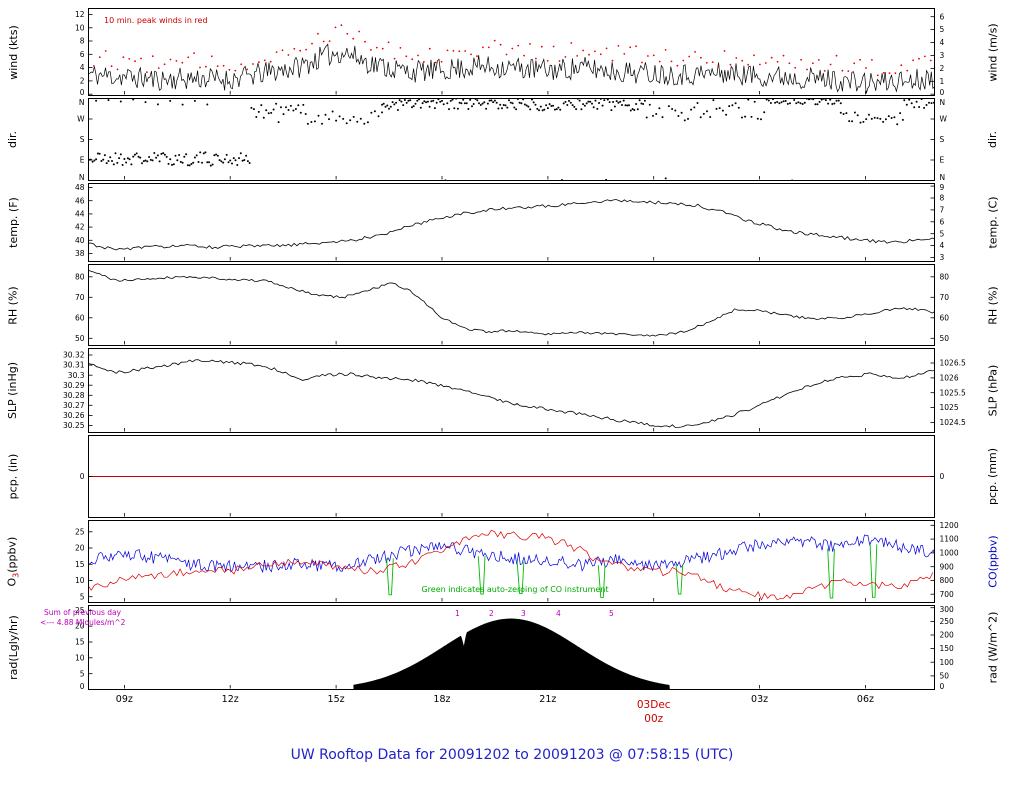  Describe the element at coordinates (82, 81) in the screenshot. I see `ytick-label-left: 2` at that location.